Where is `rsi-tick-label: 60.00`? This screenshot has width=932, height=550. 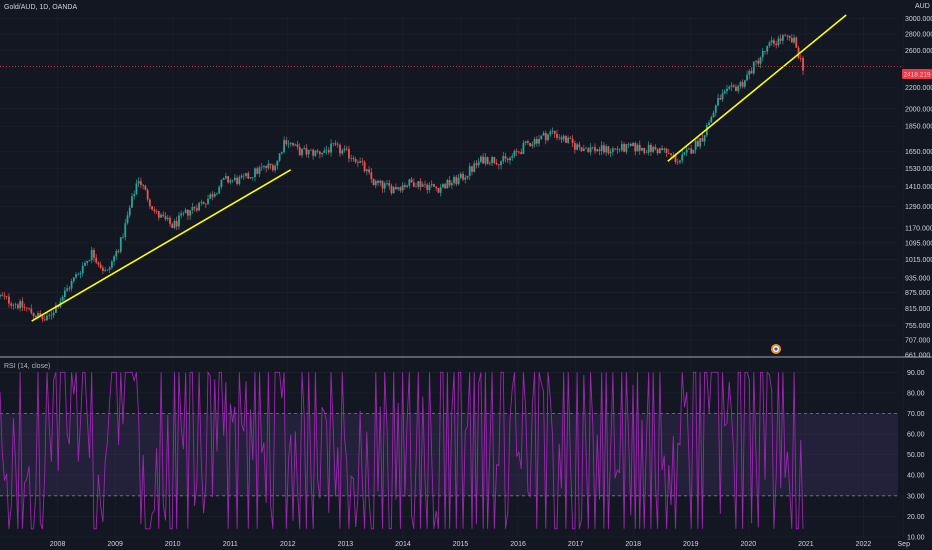 rsi-tick-label: 60.00 is located at coordinates (916, 435).